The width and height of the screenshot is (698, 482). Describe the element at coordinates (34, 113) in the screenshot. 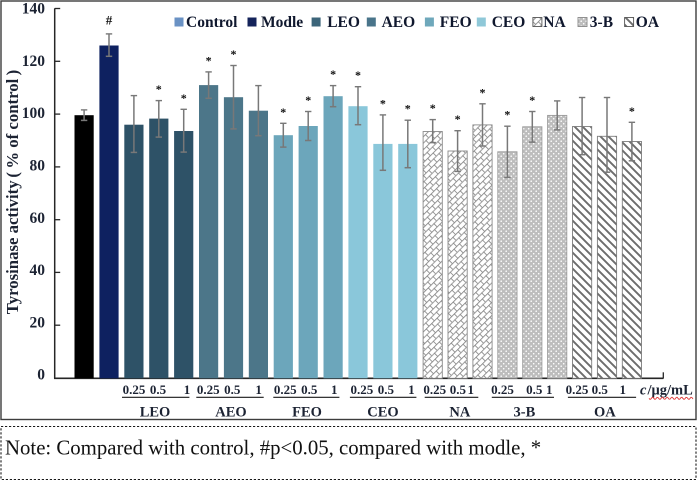

I see `svg-text: 100` at that location.